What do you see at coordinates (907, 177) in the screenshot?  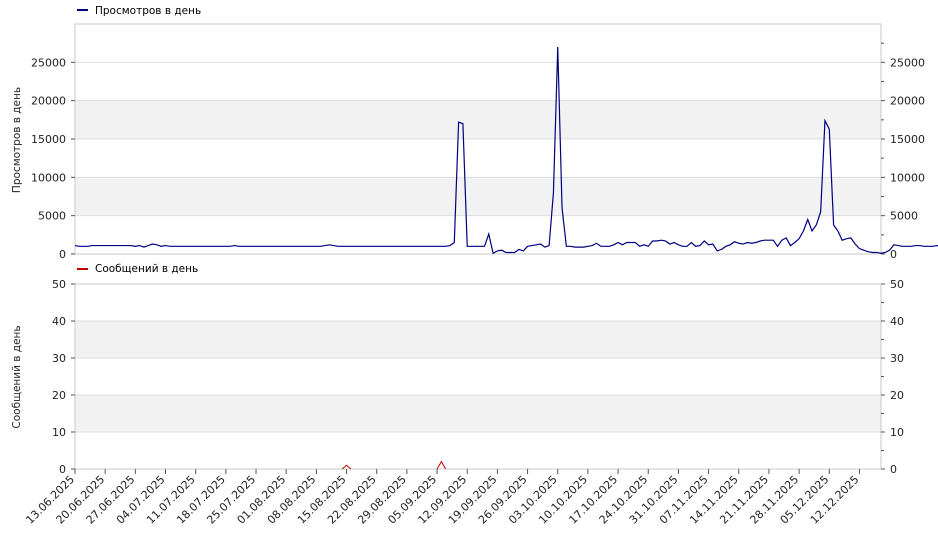 I see `p1-y-tick-label-right: 10000` at bounding box center [907, 177].